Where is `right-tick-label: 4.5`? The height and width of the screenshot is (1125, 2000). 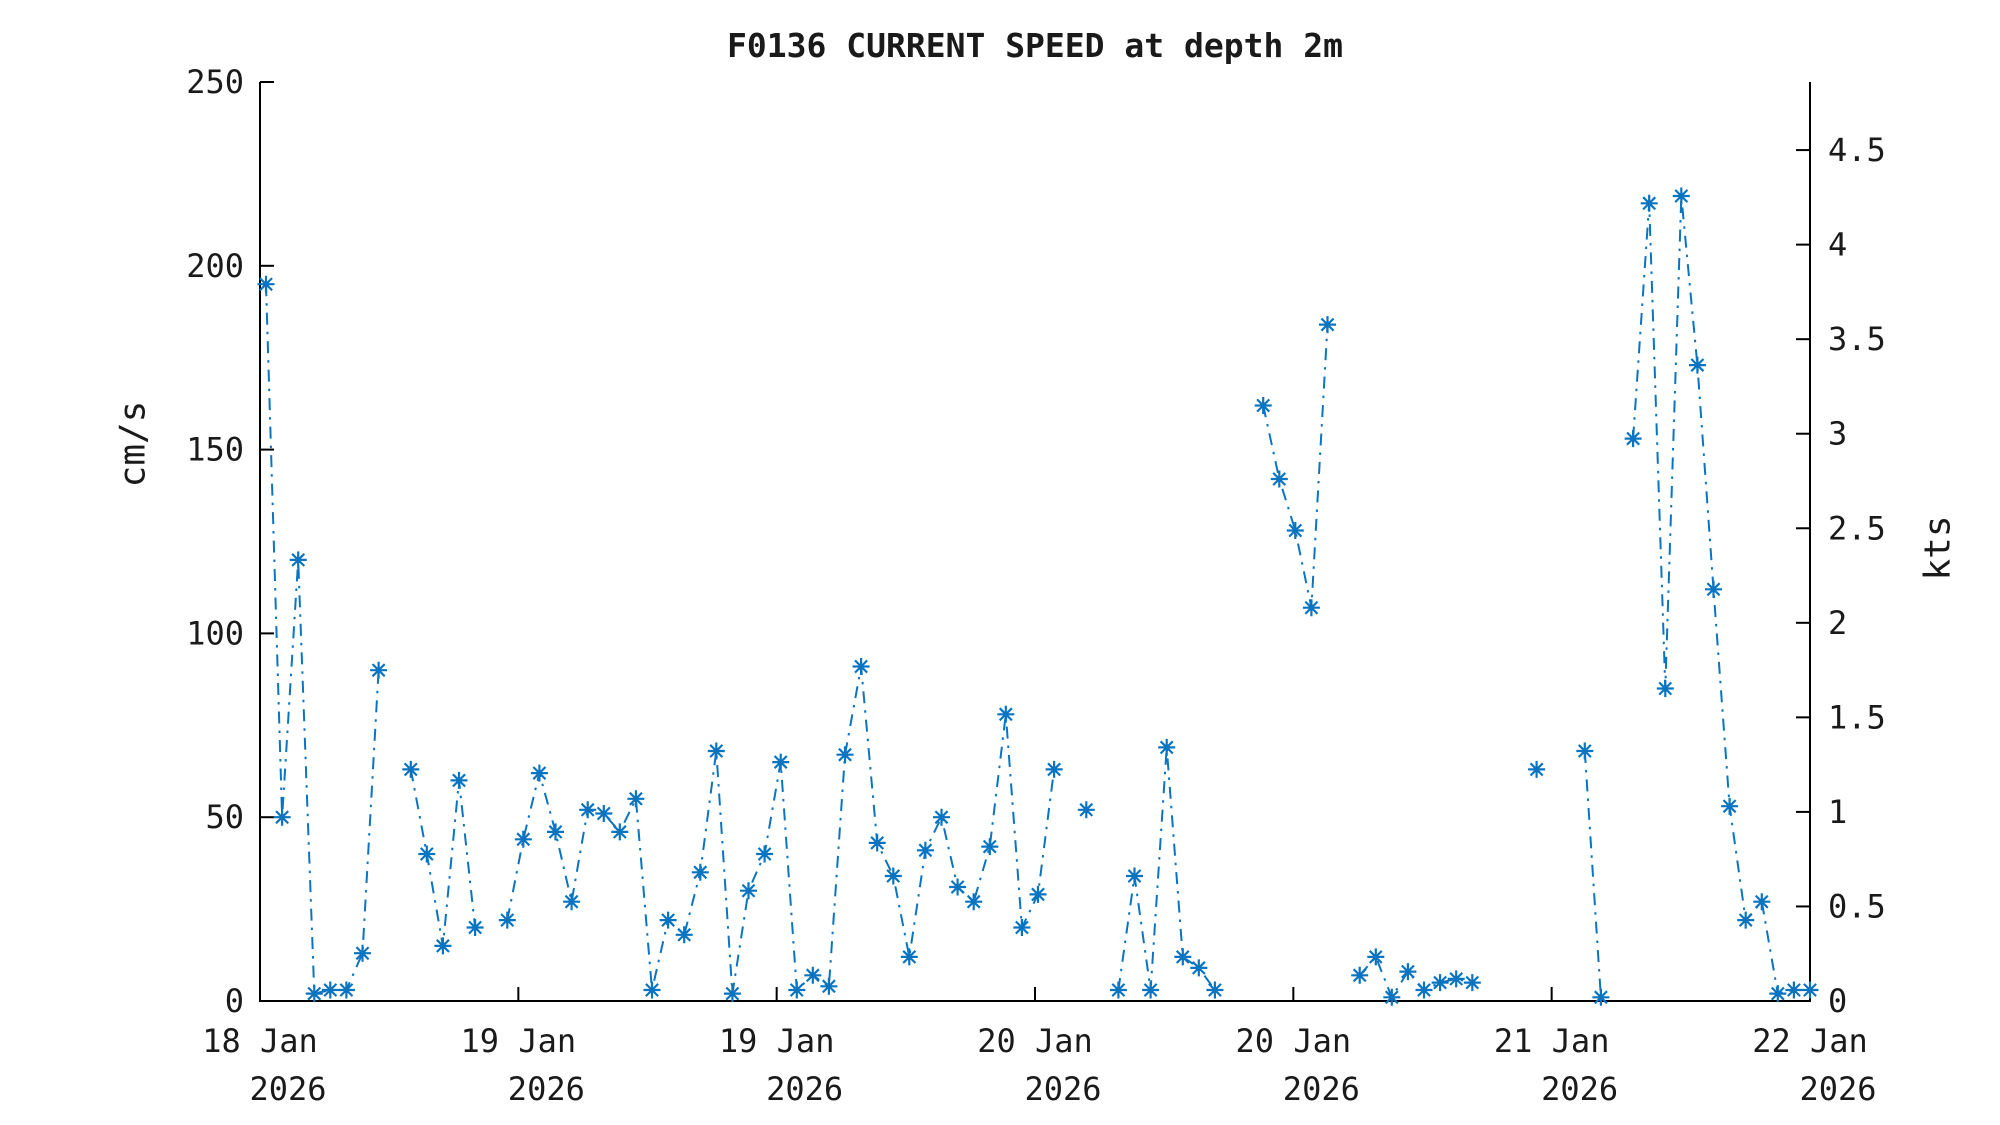 right-tick-label: 4.5 is located at coordinates (1857, 150).